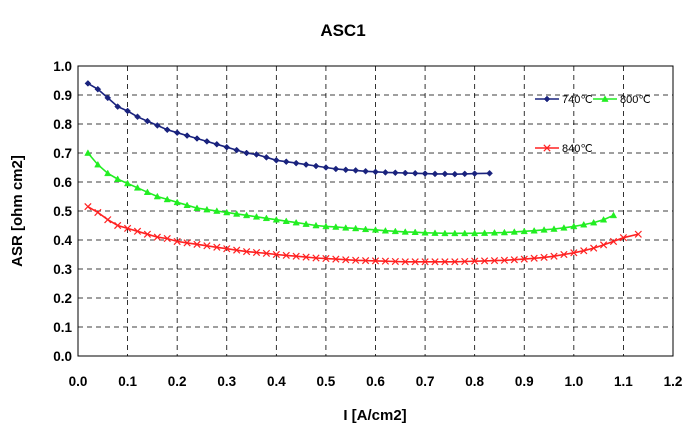  Describe the element at coordinates (374, 415) in the screenshot. I see `x-axis-label: I [A/cm2]` at that location.